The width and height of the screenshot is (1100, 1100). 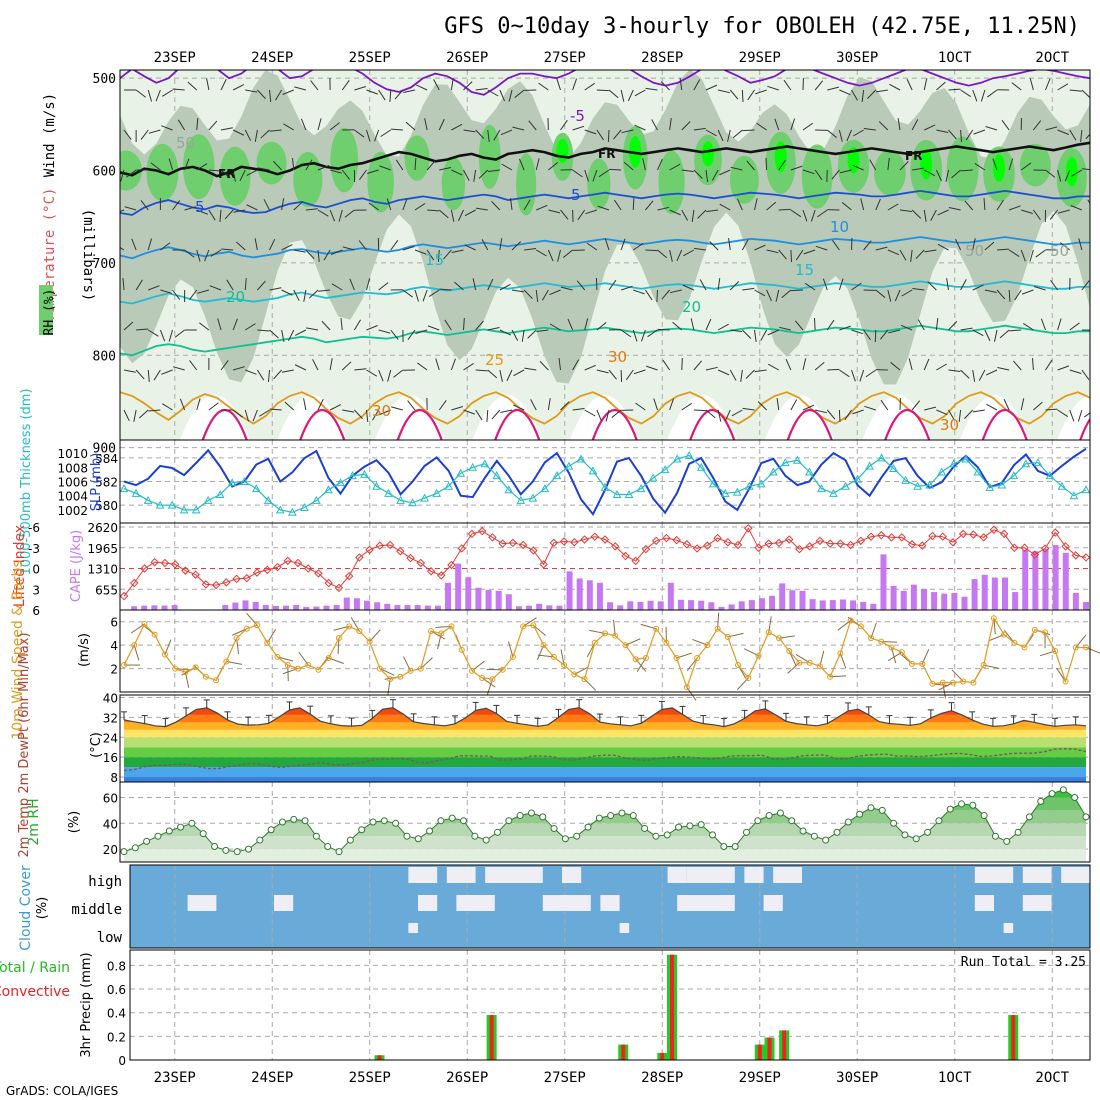 I want to click on contour-label: 5, so click(x=576, y=195).